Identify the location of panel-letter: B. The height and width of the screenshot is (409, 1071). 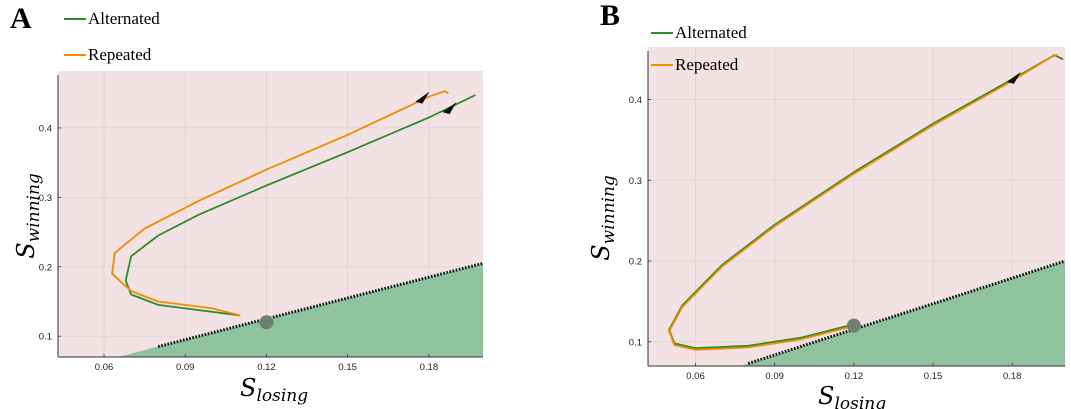
(610, 16).